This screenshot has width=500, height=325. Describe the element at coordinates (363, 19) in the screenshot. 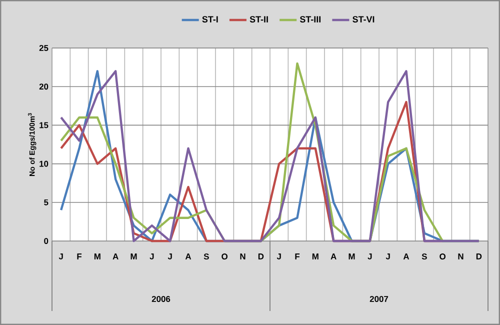

I see `legend-label: ST-VI` at that location.